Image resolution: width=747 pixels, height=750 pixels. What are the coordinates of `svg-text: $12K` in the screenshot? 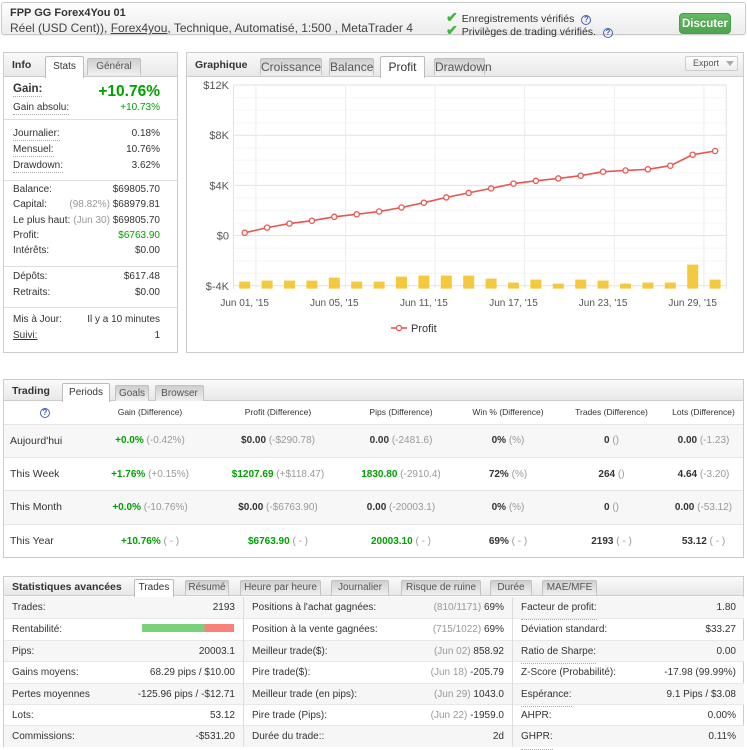 It's located at (216, 86).